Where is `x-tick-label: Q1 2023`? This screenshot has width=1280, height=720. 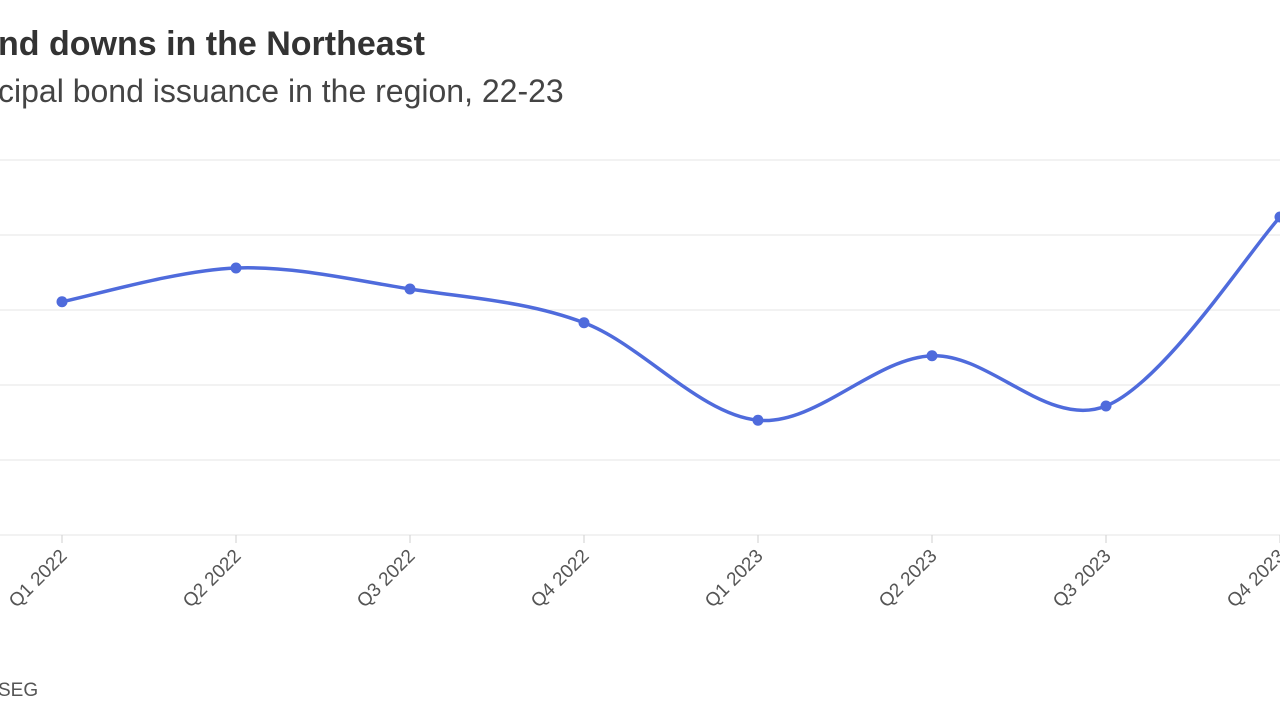 x-tick-label: Q1 2023 is located at coordinates (734, 579).